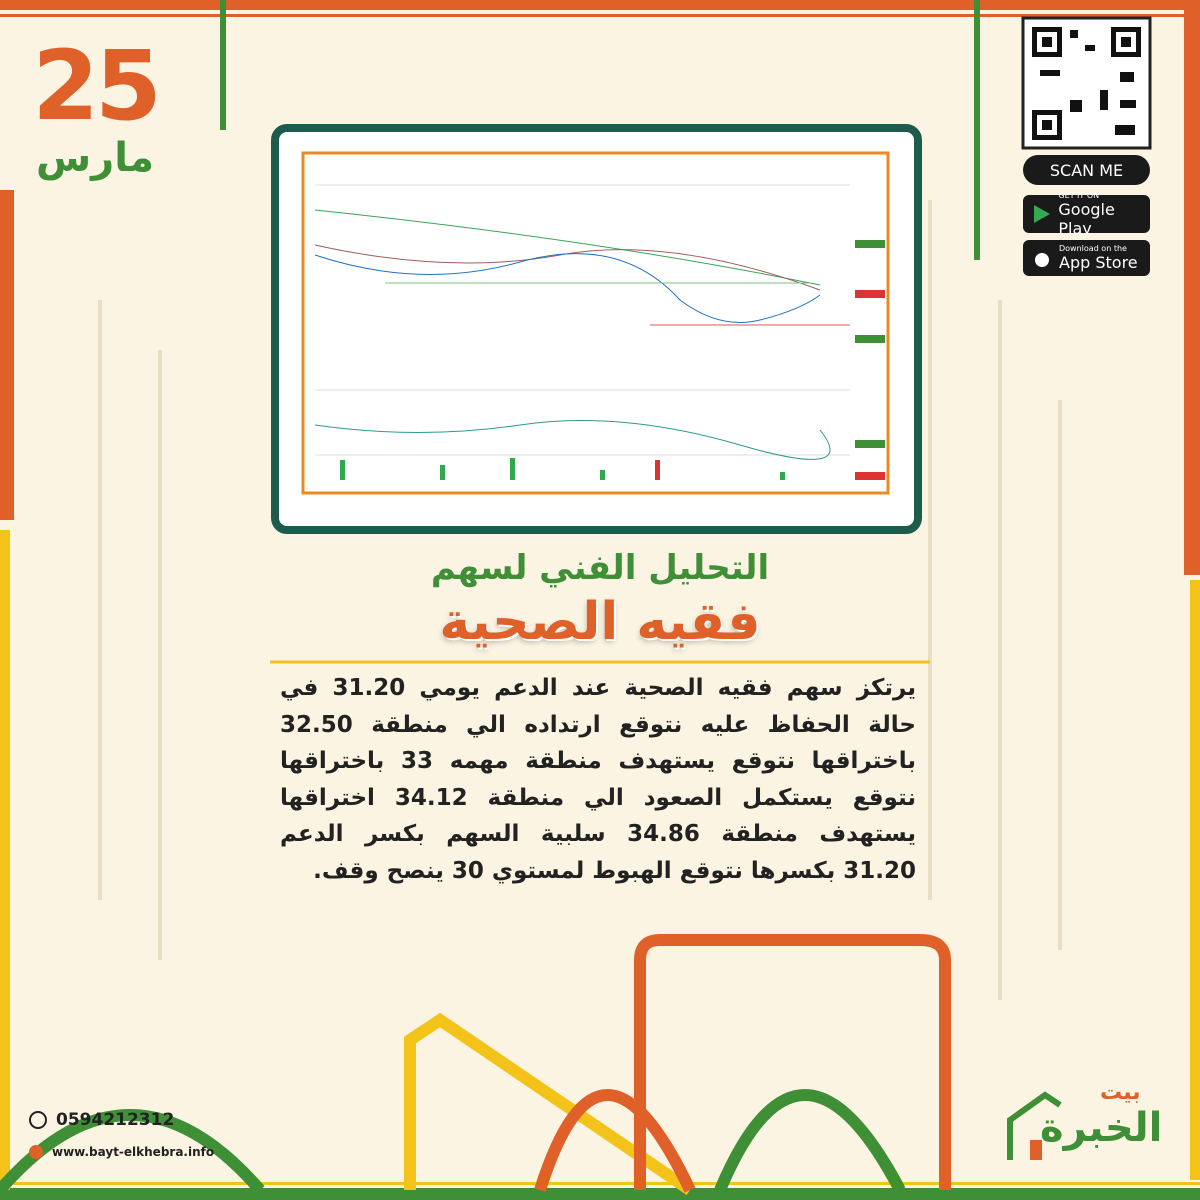 Image resolution: width=1200 pixels, height=1200 pixels. Describe the element at coordinates (1120, 1092) in the screenshot. I see `logo-top: بيت` at that location.